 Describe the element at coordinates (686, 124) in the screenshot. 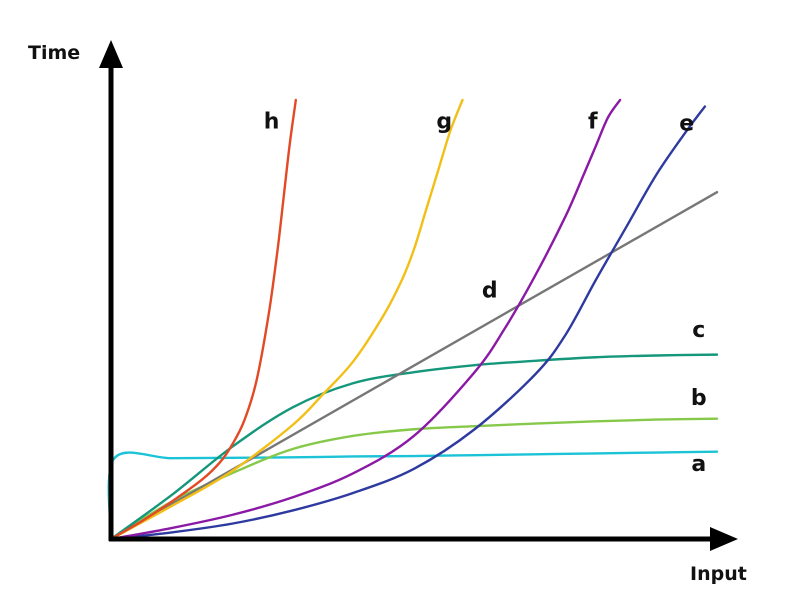

I see `series-label-e: e` at that location.